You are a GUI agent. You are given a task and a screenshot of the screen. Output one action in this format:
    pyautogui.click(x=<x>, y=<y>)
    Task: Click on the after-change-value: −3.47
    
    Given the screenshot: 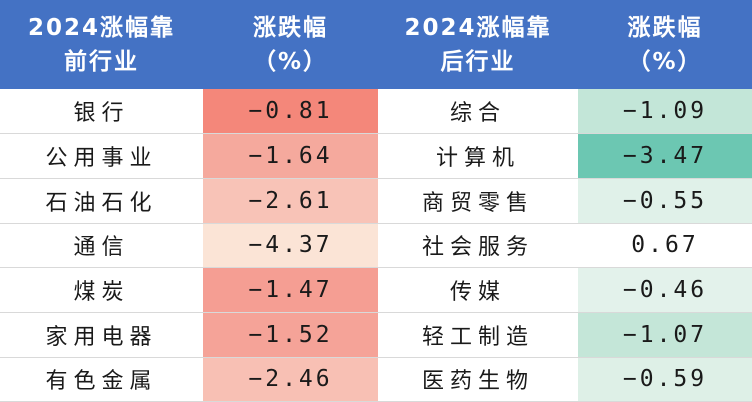 What is the action you would take?
    pyautogui.click(x=665, y=156)
    